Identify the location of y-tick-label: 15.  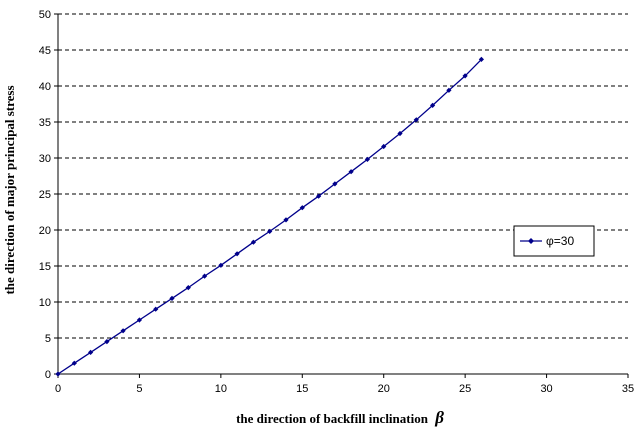
(45, 267).